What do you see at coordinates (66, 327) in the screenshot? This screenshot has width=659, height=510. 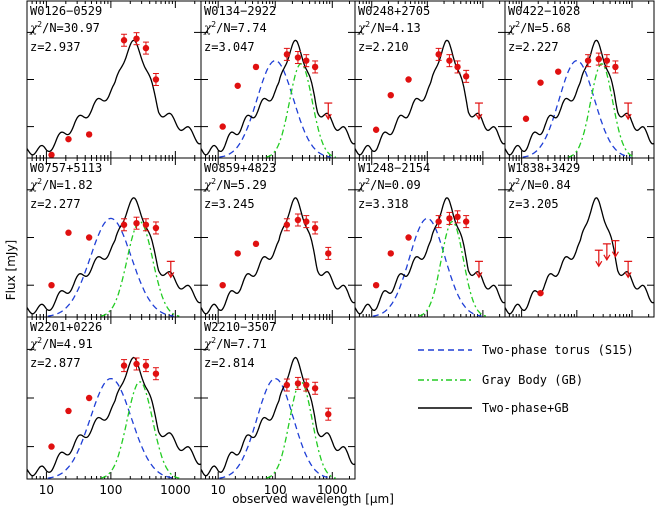 I see `panel-source-name: W2201+0226` at bounding box center [66, 327].